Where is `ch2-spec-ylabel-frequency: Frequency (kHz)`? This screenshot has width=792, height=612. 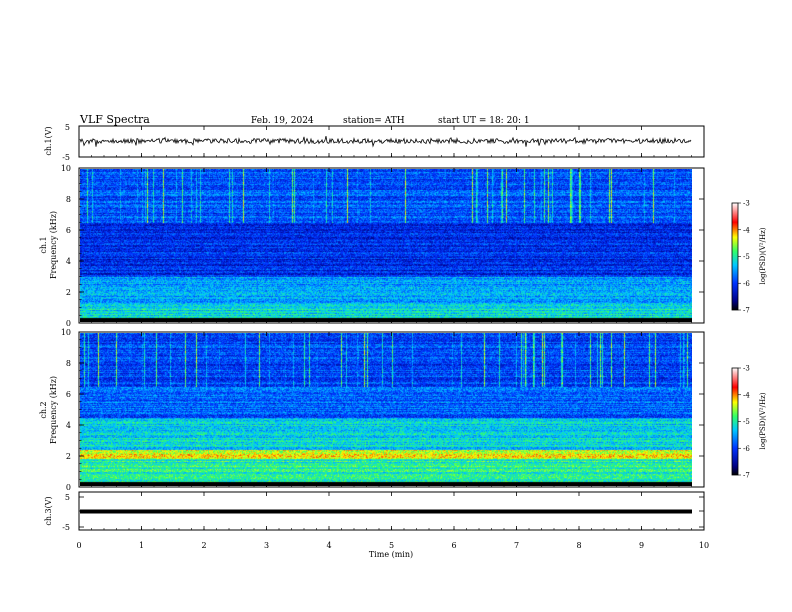 ch2-spec-ylabel-frequency: Frequency (kHz) is located at coordinates (53, 410).